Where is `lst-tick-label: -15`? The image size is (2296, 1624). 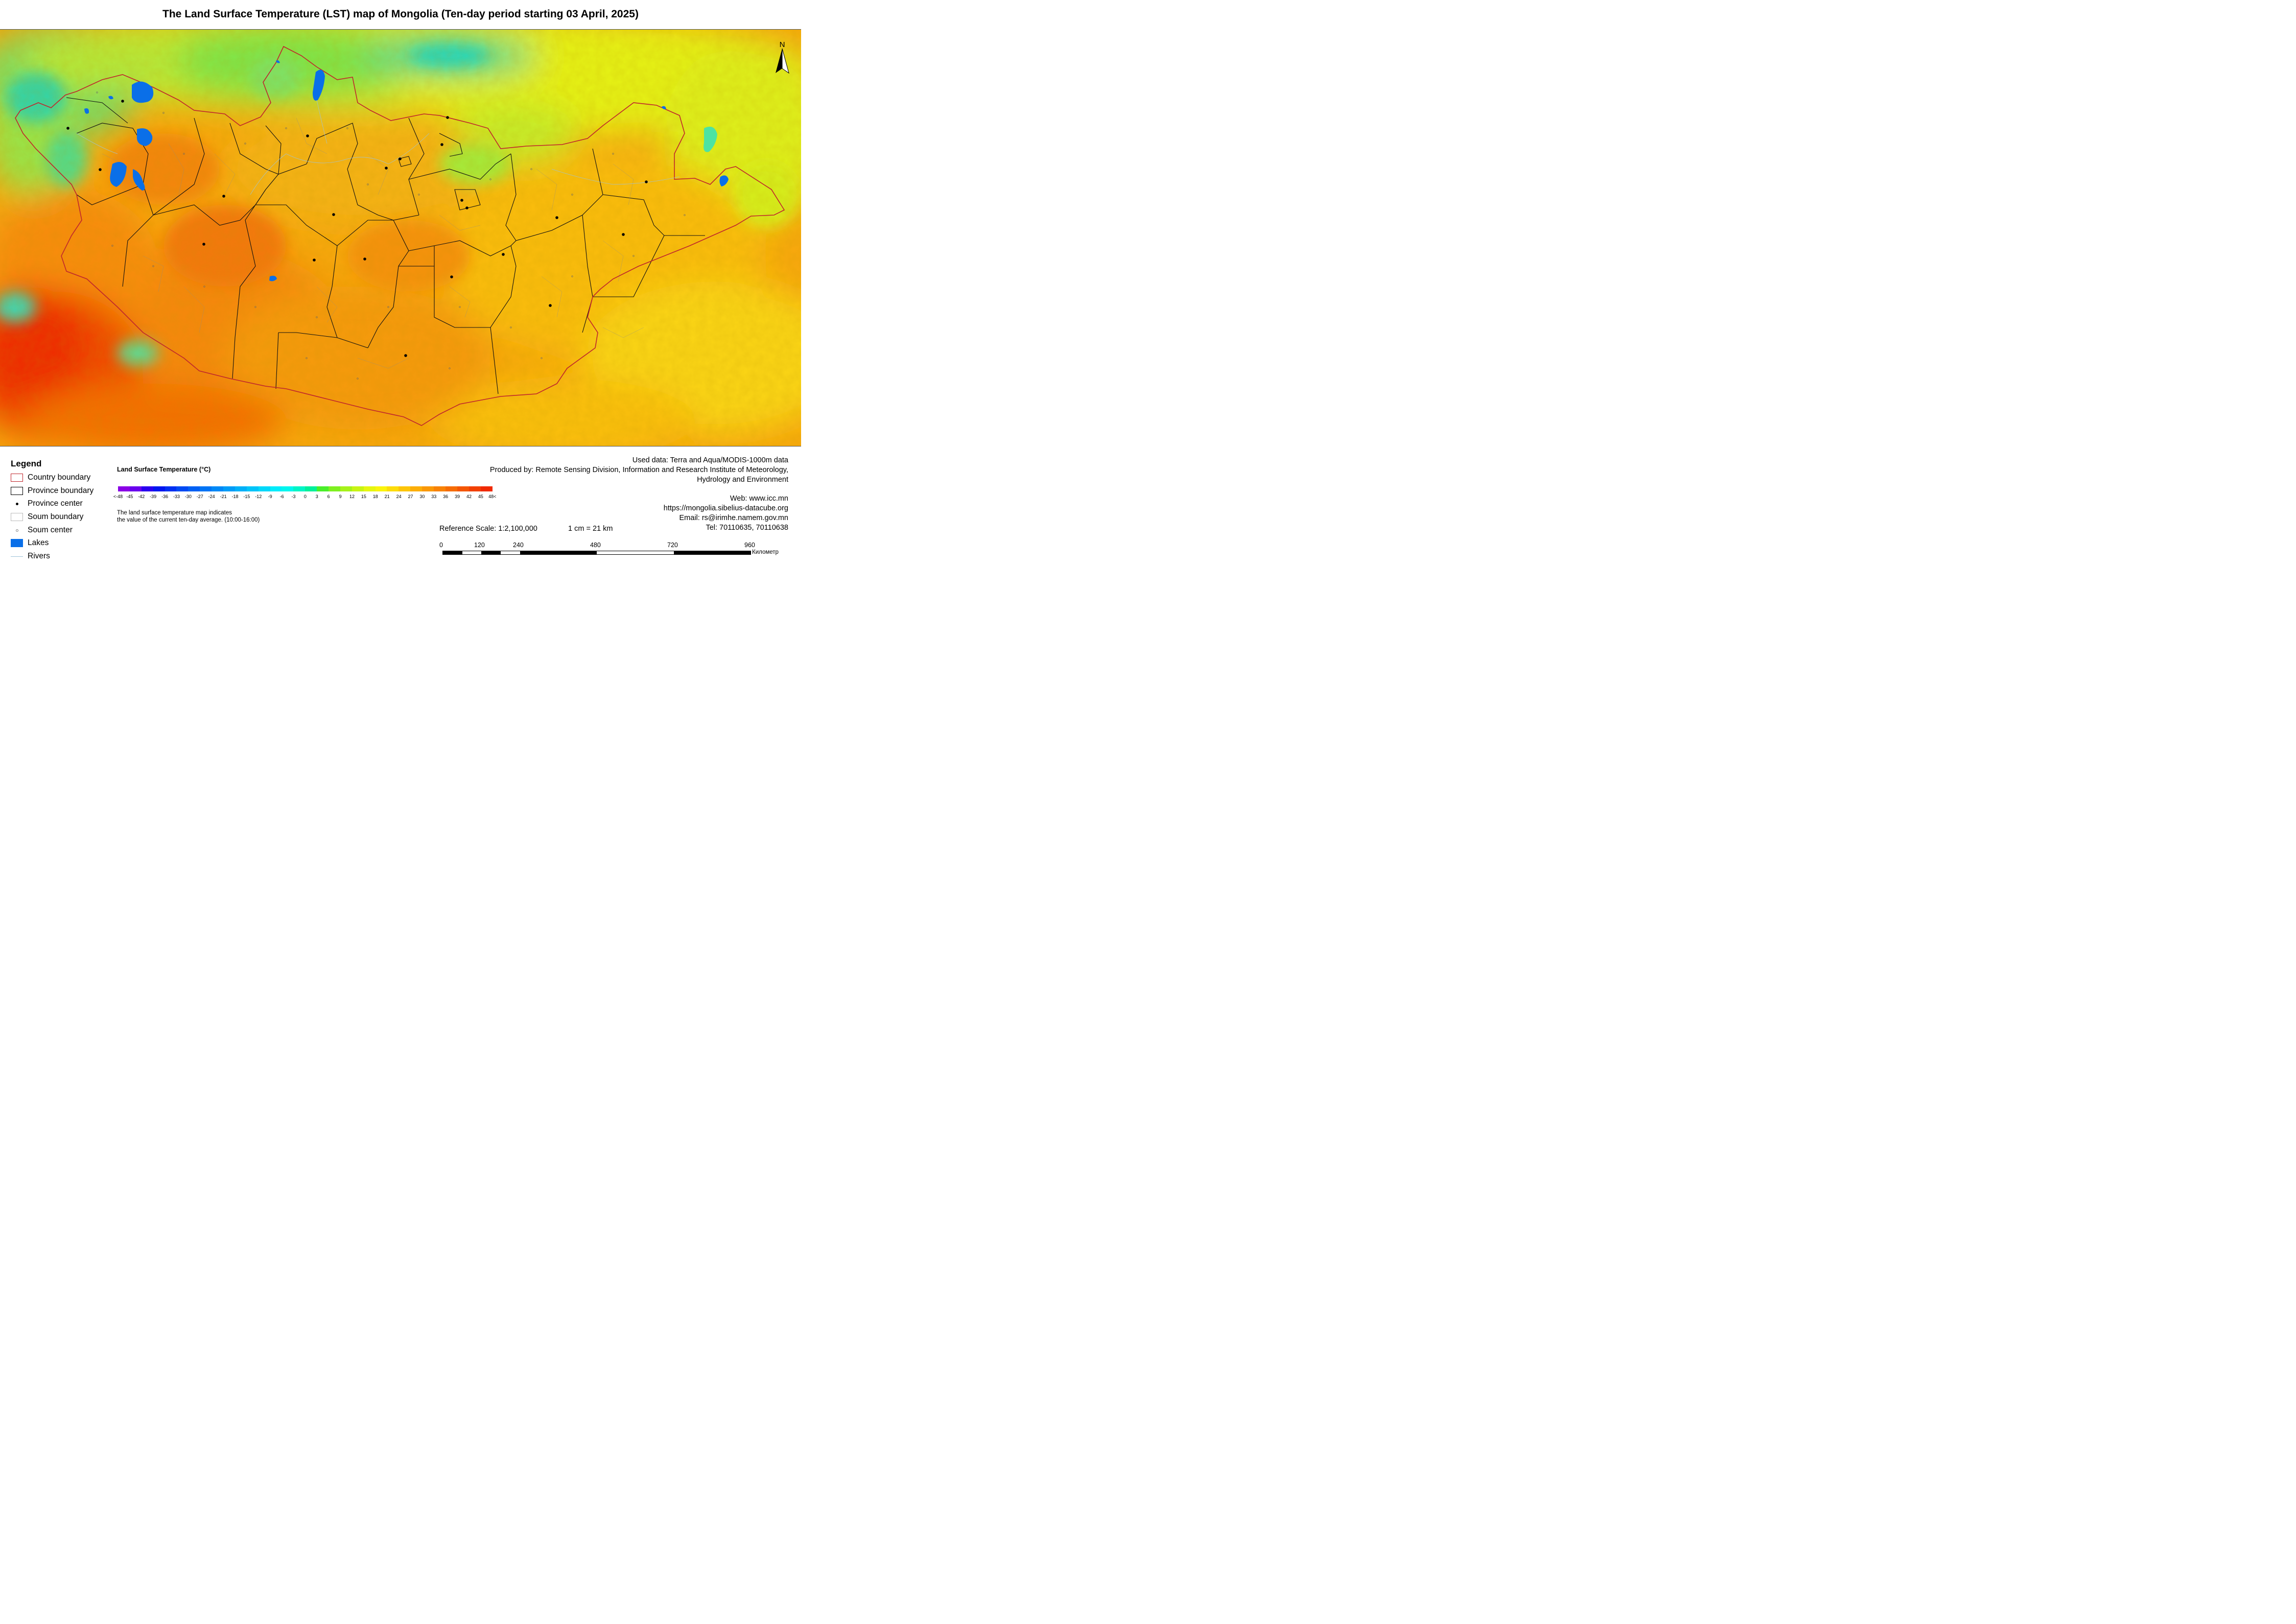
lst-tick-label: -15 is located at coordinates (246, 496).